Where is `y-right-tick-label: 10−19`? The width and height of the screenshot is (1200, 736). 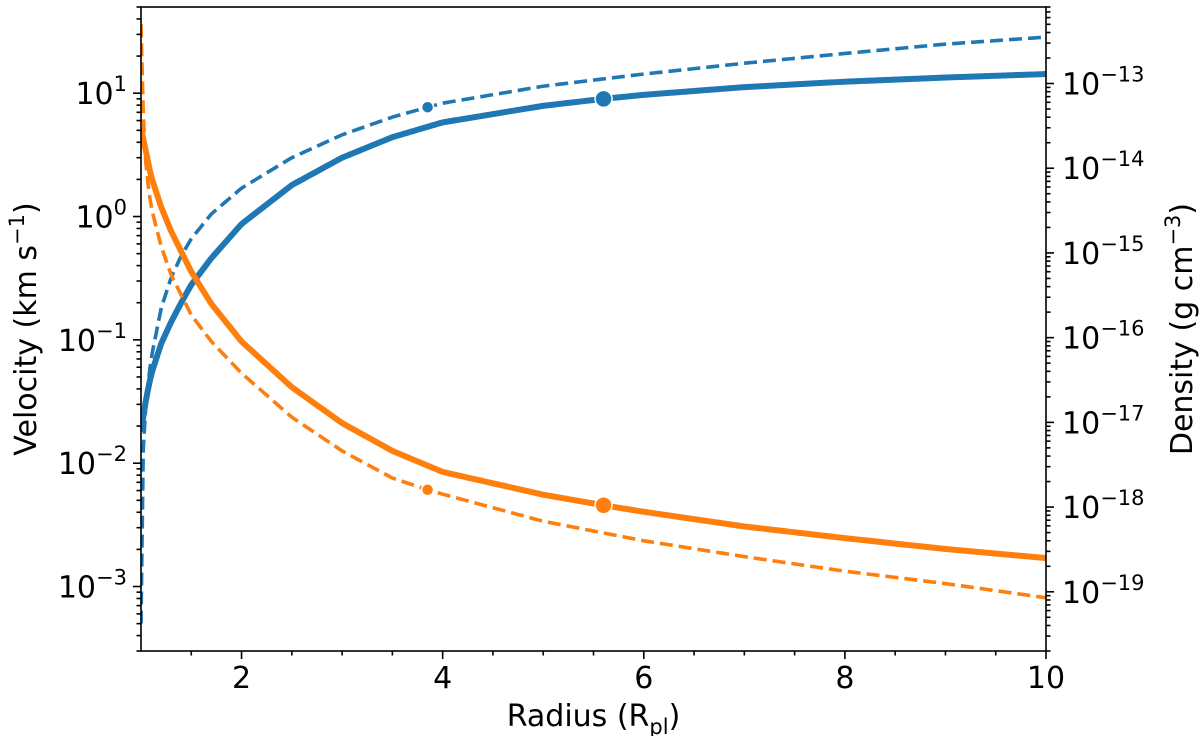
y-right-tick-label: 10−19 is located at coordinates (1103, 591).